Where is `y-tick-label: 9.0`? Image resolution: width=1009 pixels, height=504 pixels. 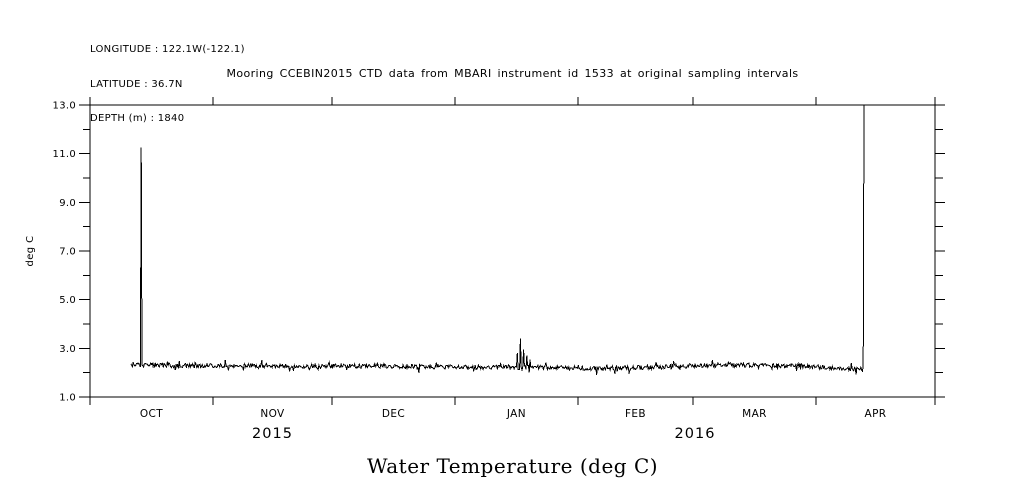 y-tick-label: 9.0 is located at coordinates (67, 203).